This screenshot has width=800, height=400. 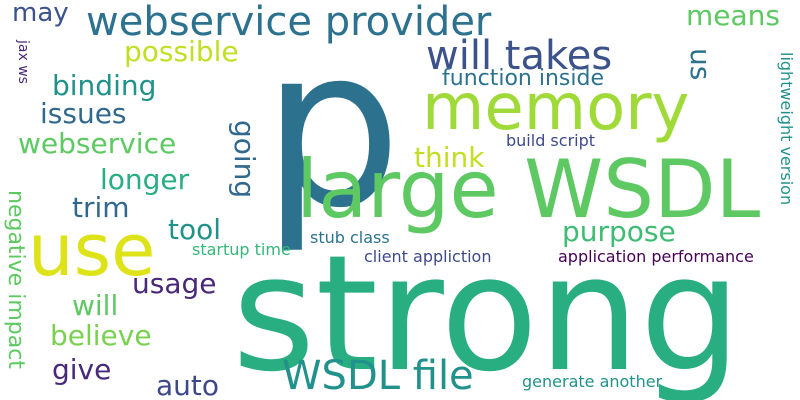 I want to click on word-large-wsdl: large WSDL, so click(x=528, y=189).